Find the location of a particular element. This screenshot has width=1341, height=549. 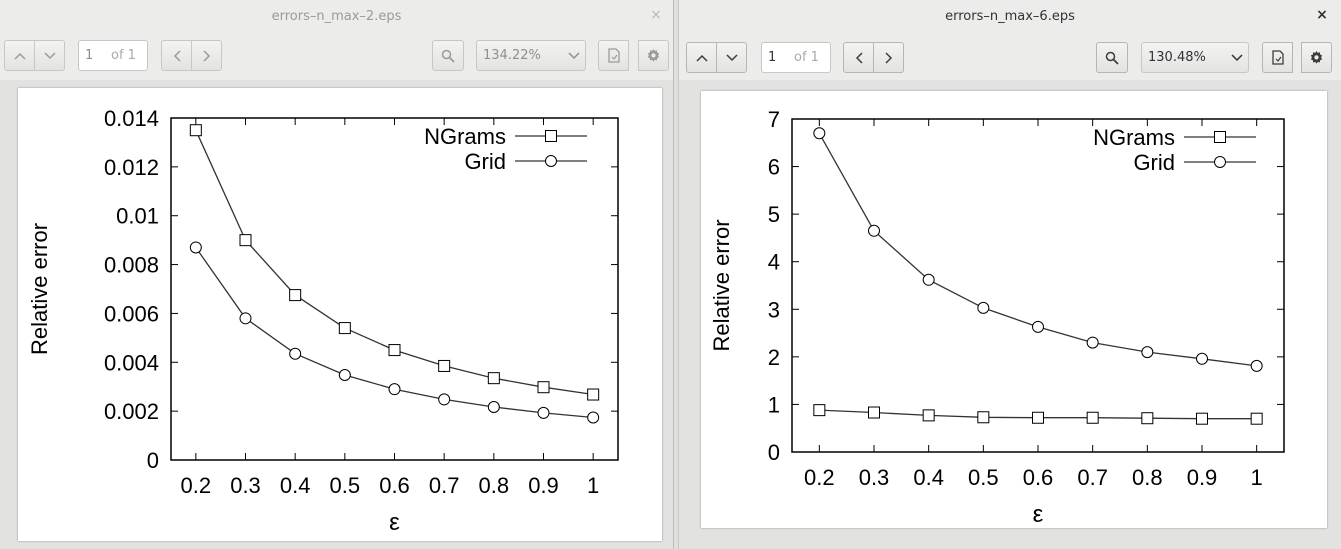

y-tick-label: 3 is located at coordinates (774, 309).